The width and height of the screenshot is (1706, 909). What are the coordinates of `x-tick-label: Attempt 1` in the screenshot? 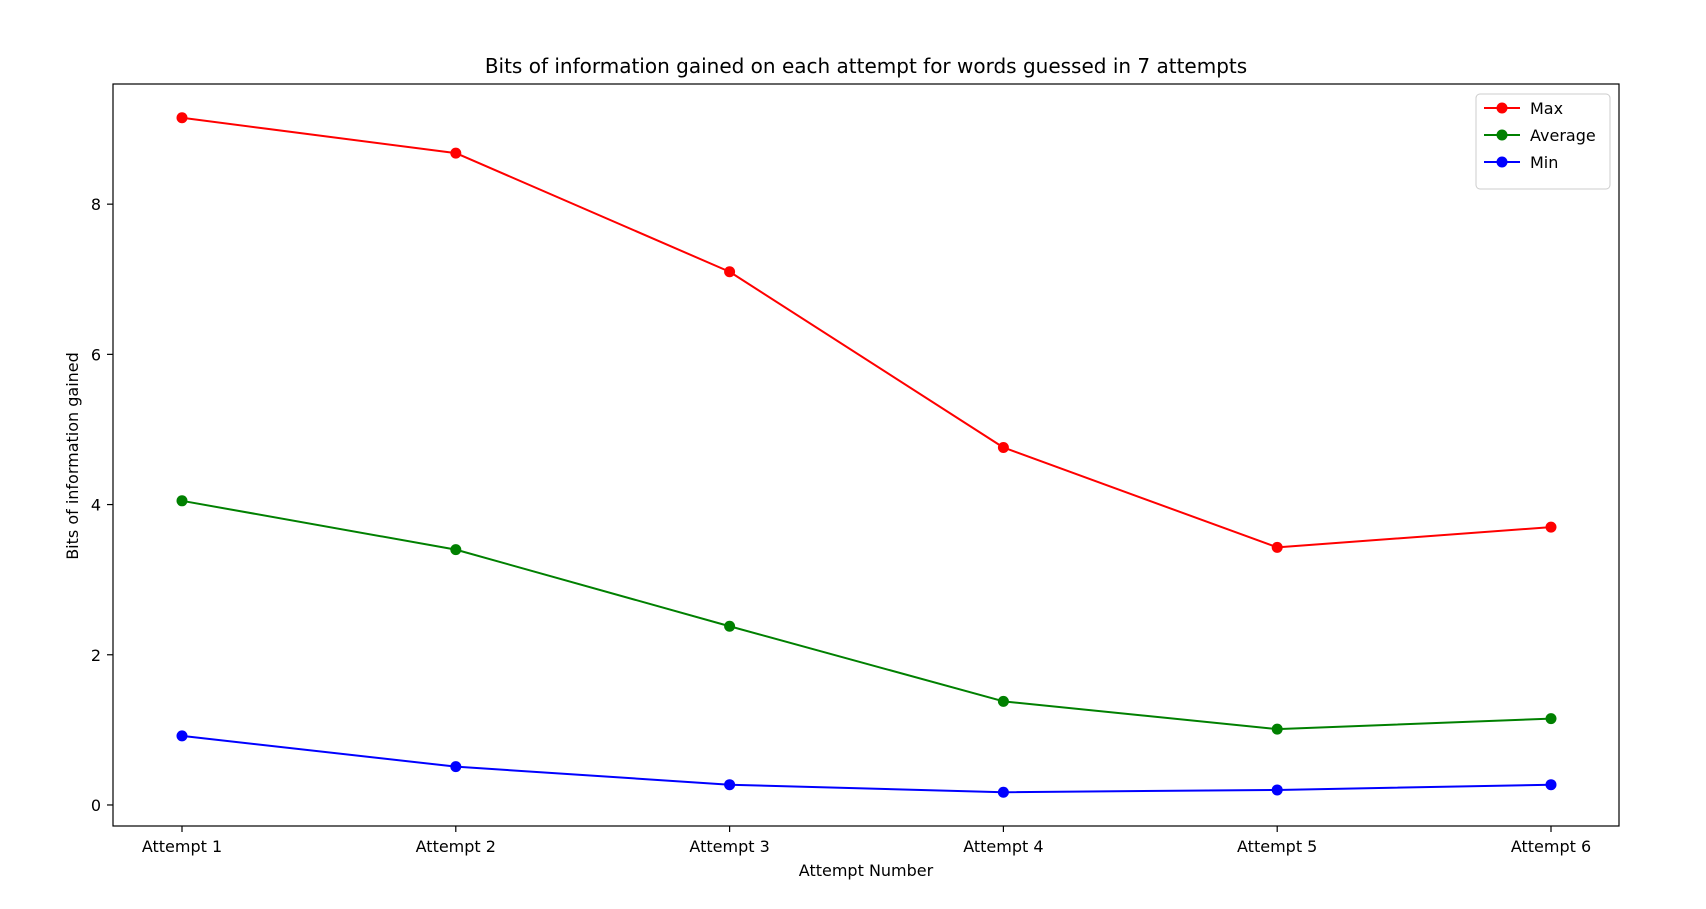 It's located at (182, 846).